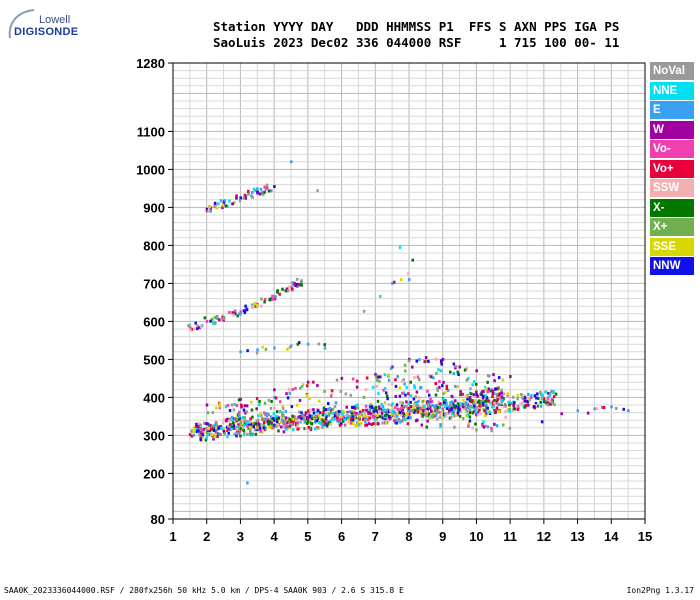 The image size is (700, 600). Describe the element at coordinates (154, 435) in the screenshot. I see `y-tick-label: 300` at that location.